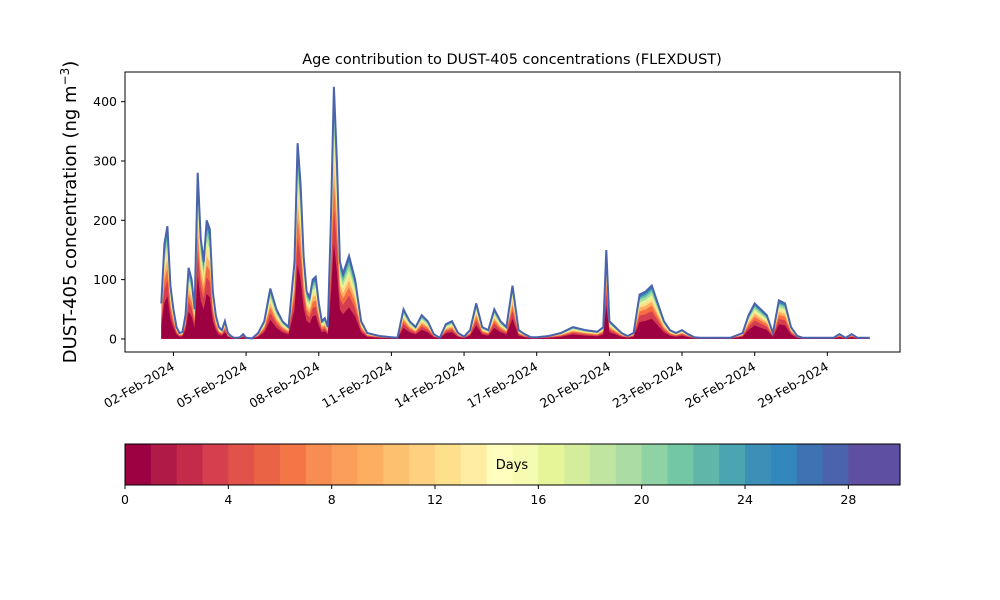 The image size is (1000, 600). I want to click on colorbar-frame, so click(512, 464).